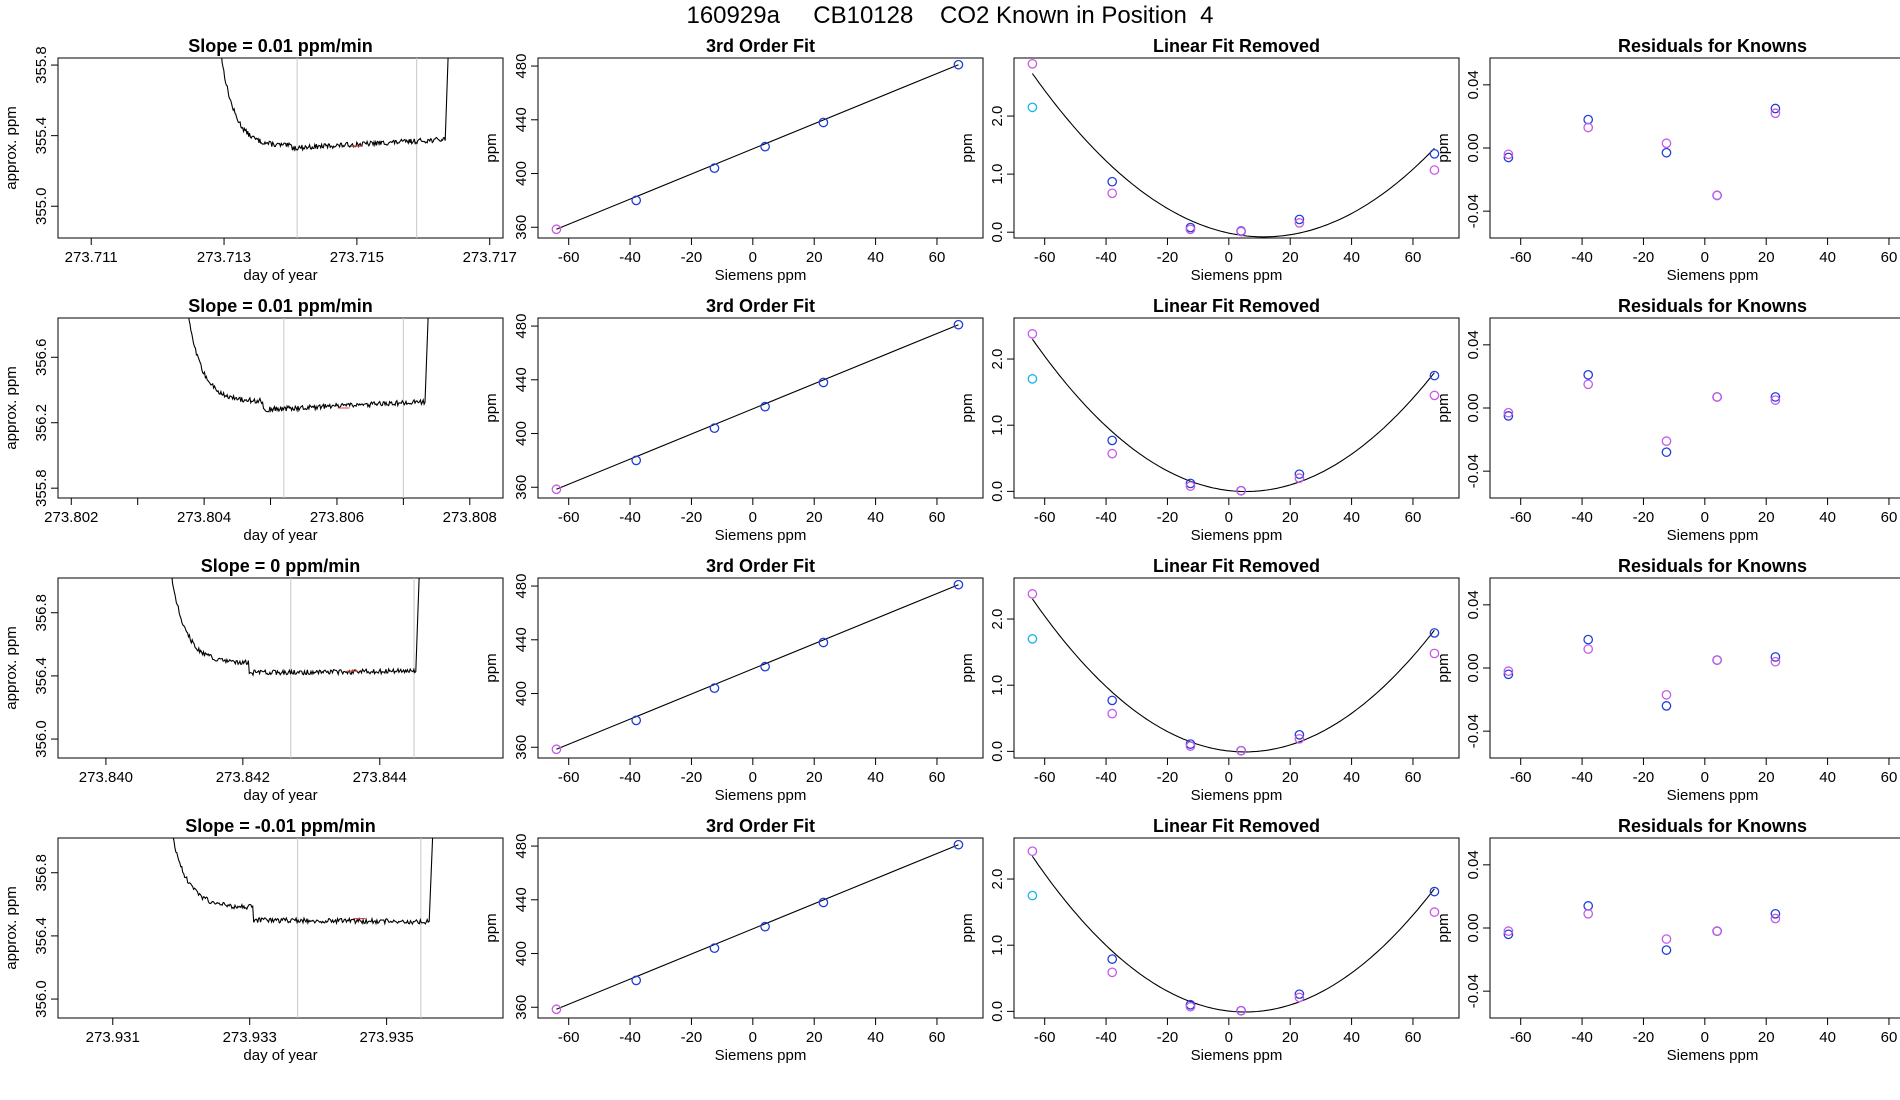  What do you see at coordinates (280, 1055) in the screenshot?
I see `x-axis-label: day of year` at bounding box center [280, 1055].